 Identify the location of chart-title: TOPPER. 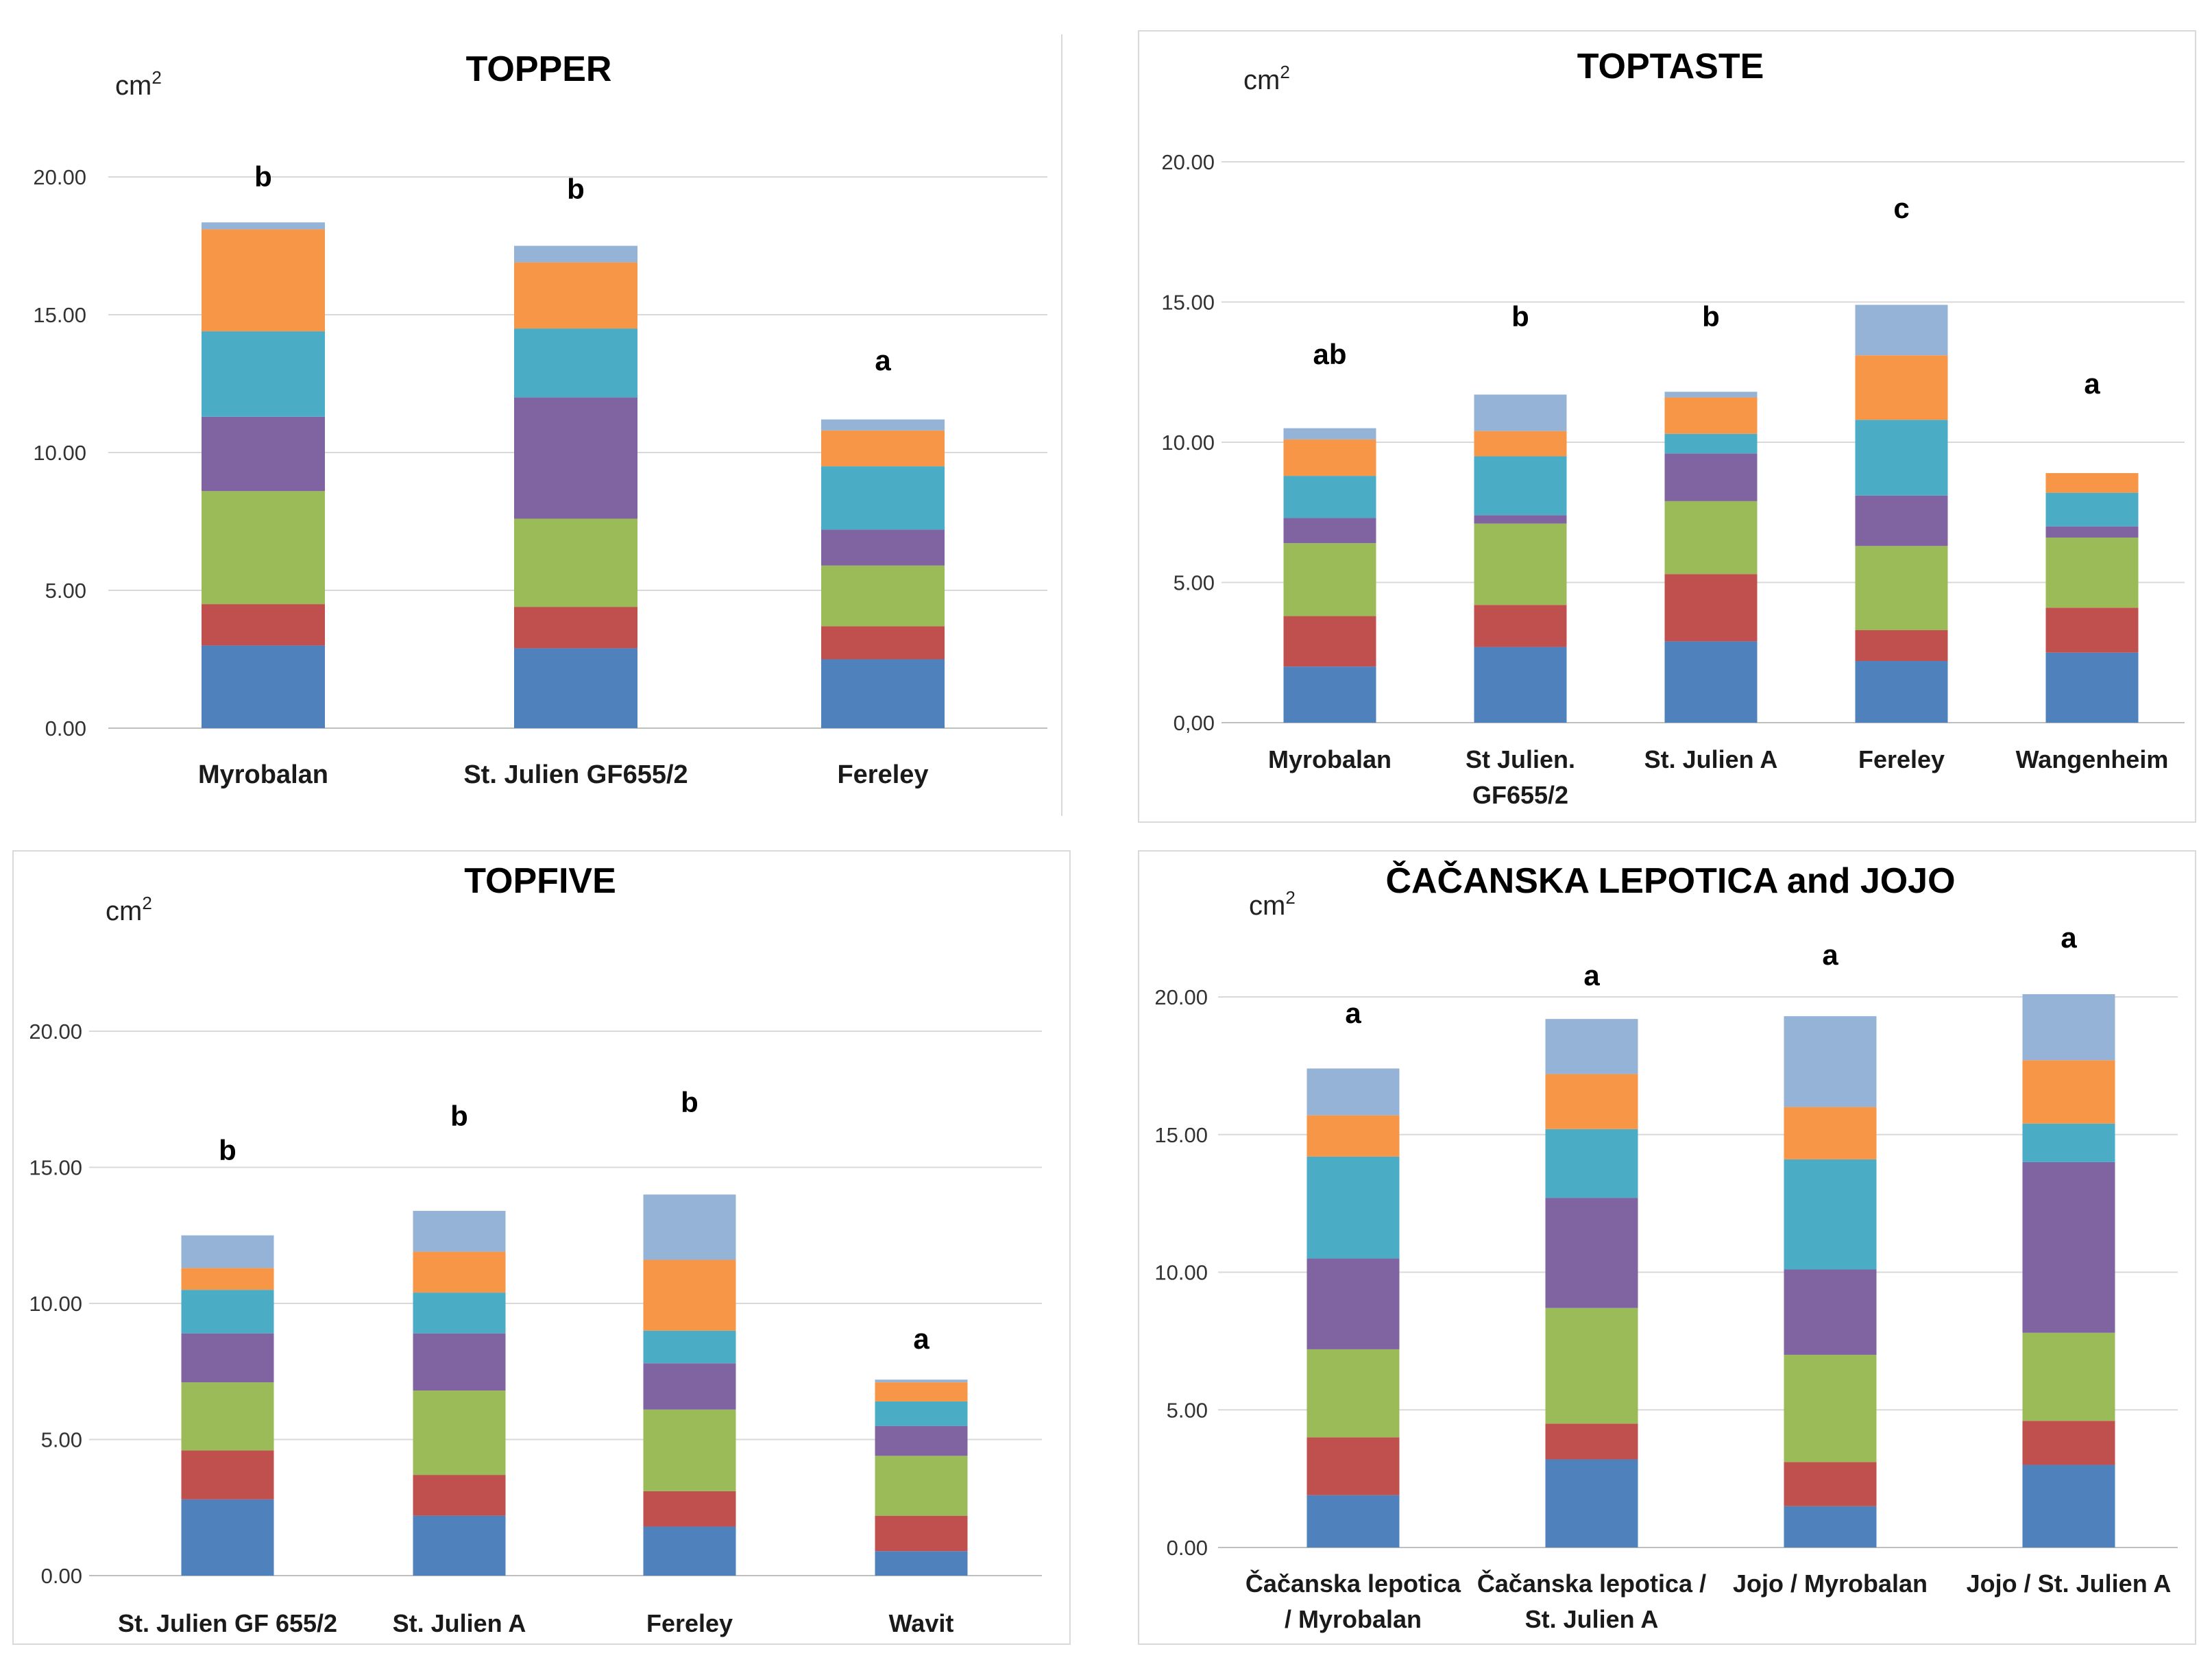
(539, 69).